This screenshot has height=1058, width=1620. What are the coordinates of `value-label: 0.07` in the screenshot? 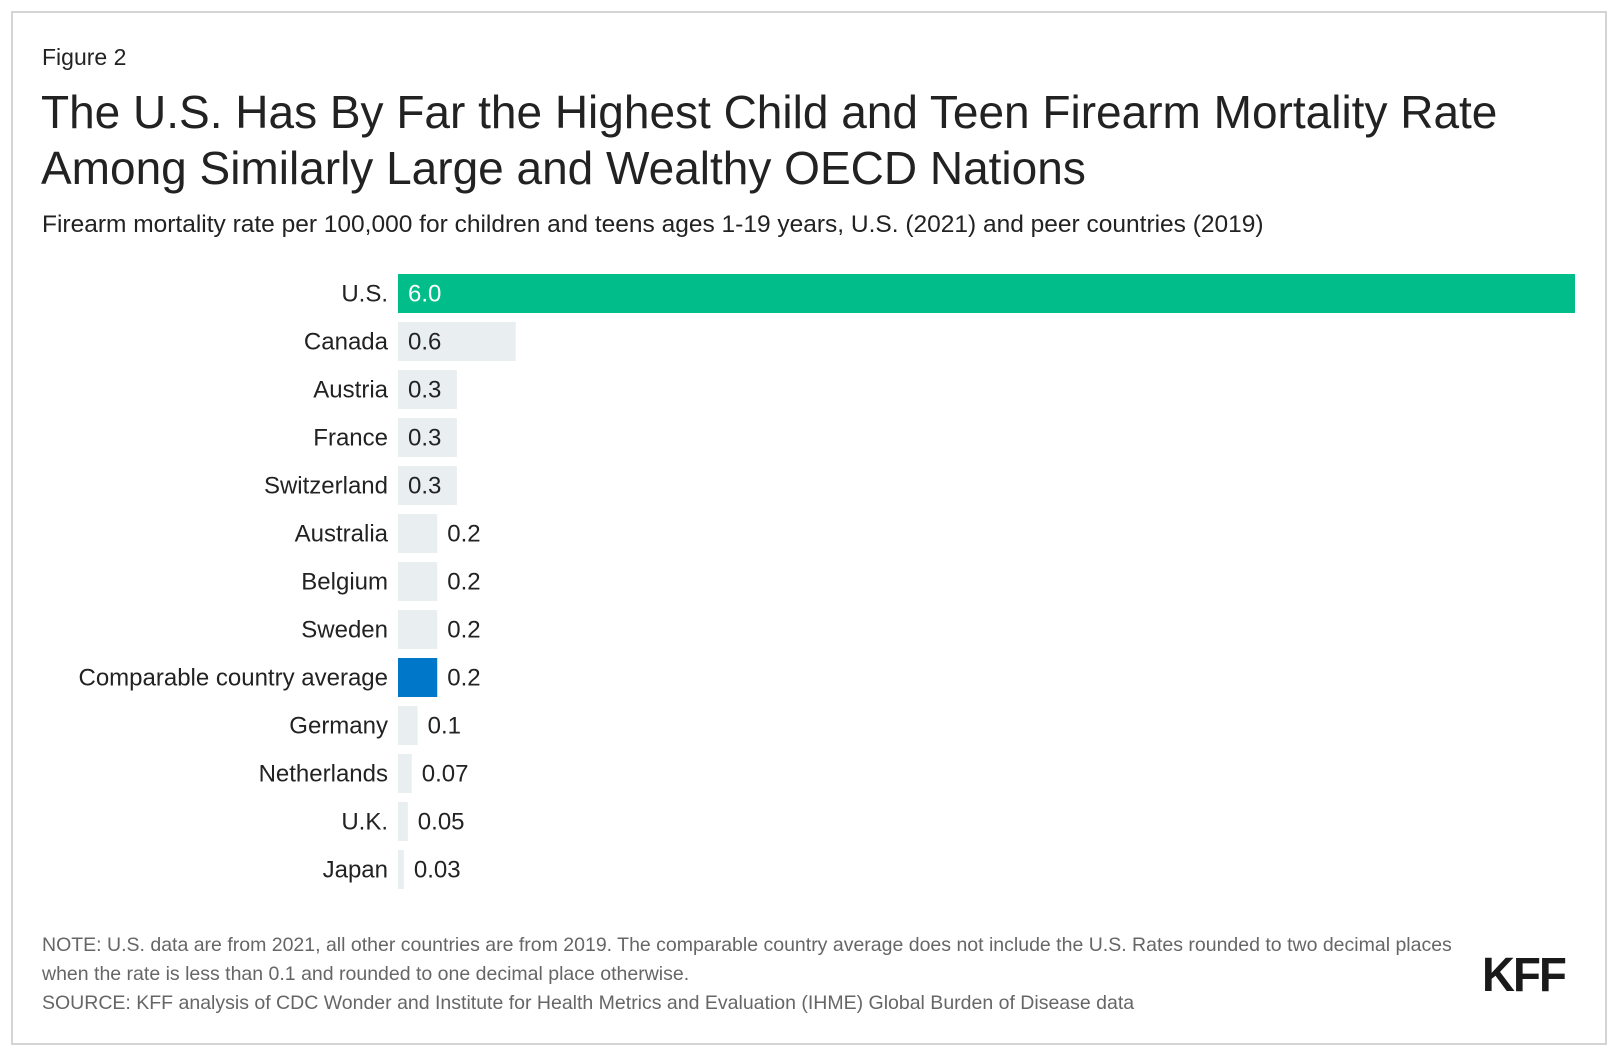 It's located at (445, 774).